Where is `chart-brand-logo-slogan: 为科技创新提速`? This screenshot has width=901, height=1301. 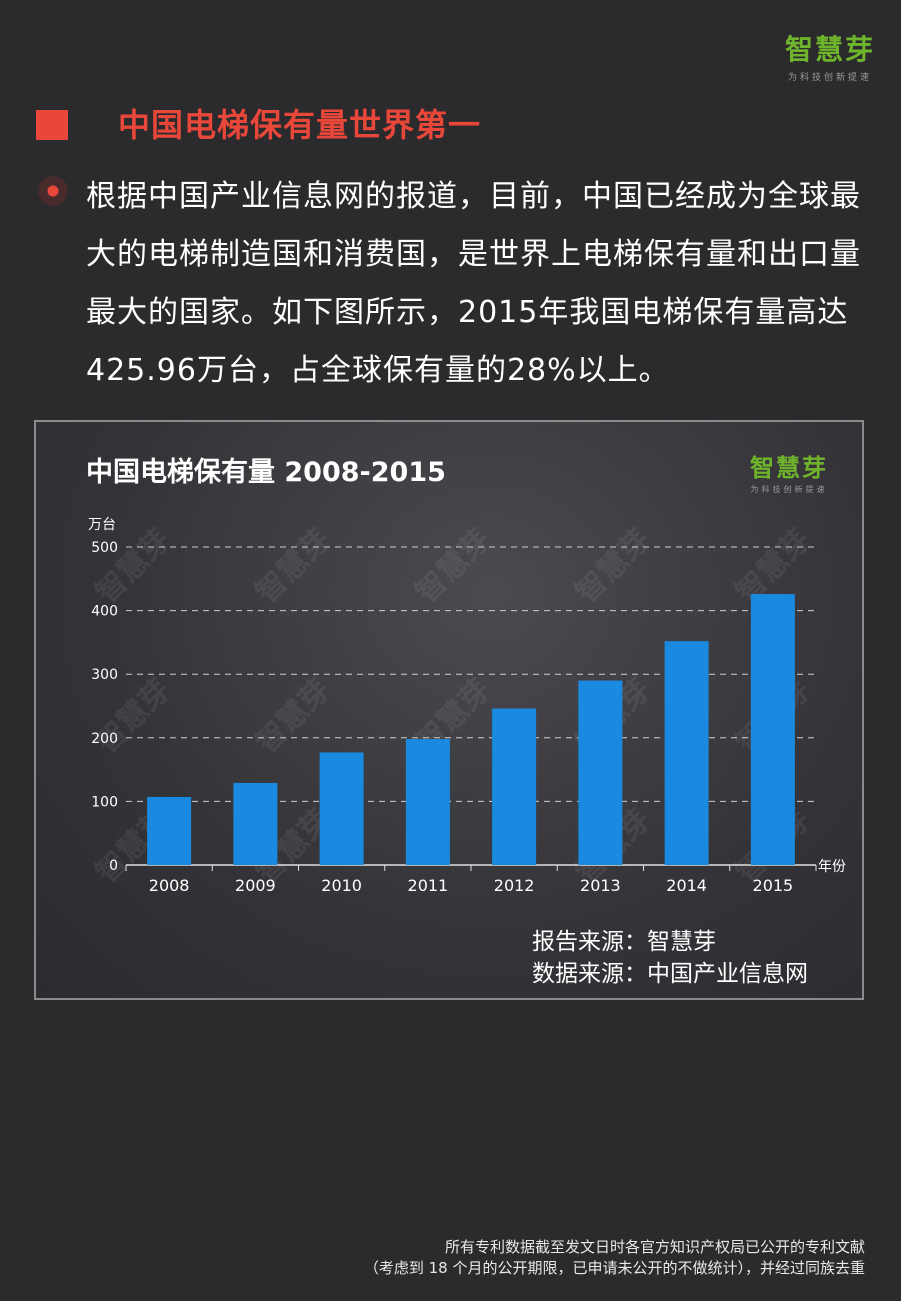 chart-brand-logo-slogan: 为科技创新提速 is located at coordinates (789, 489).